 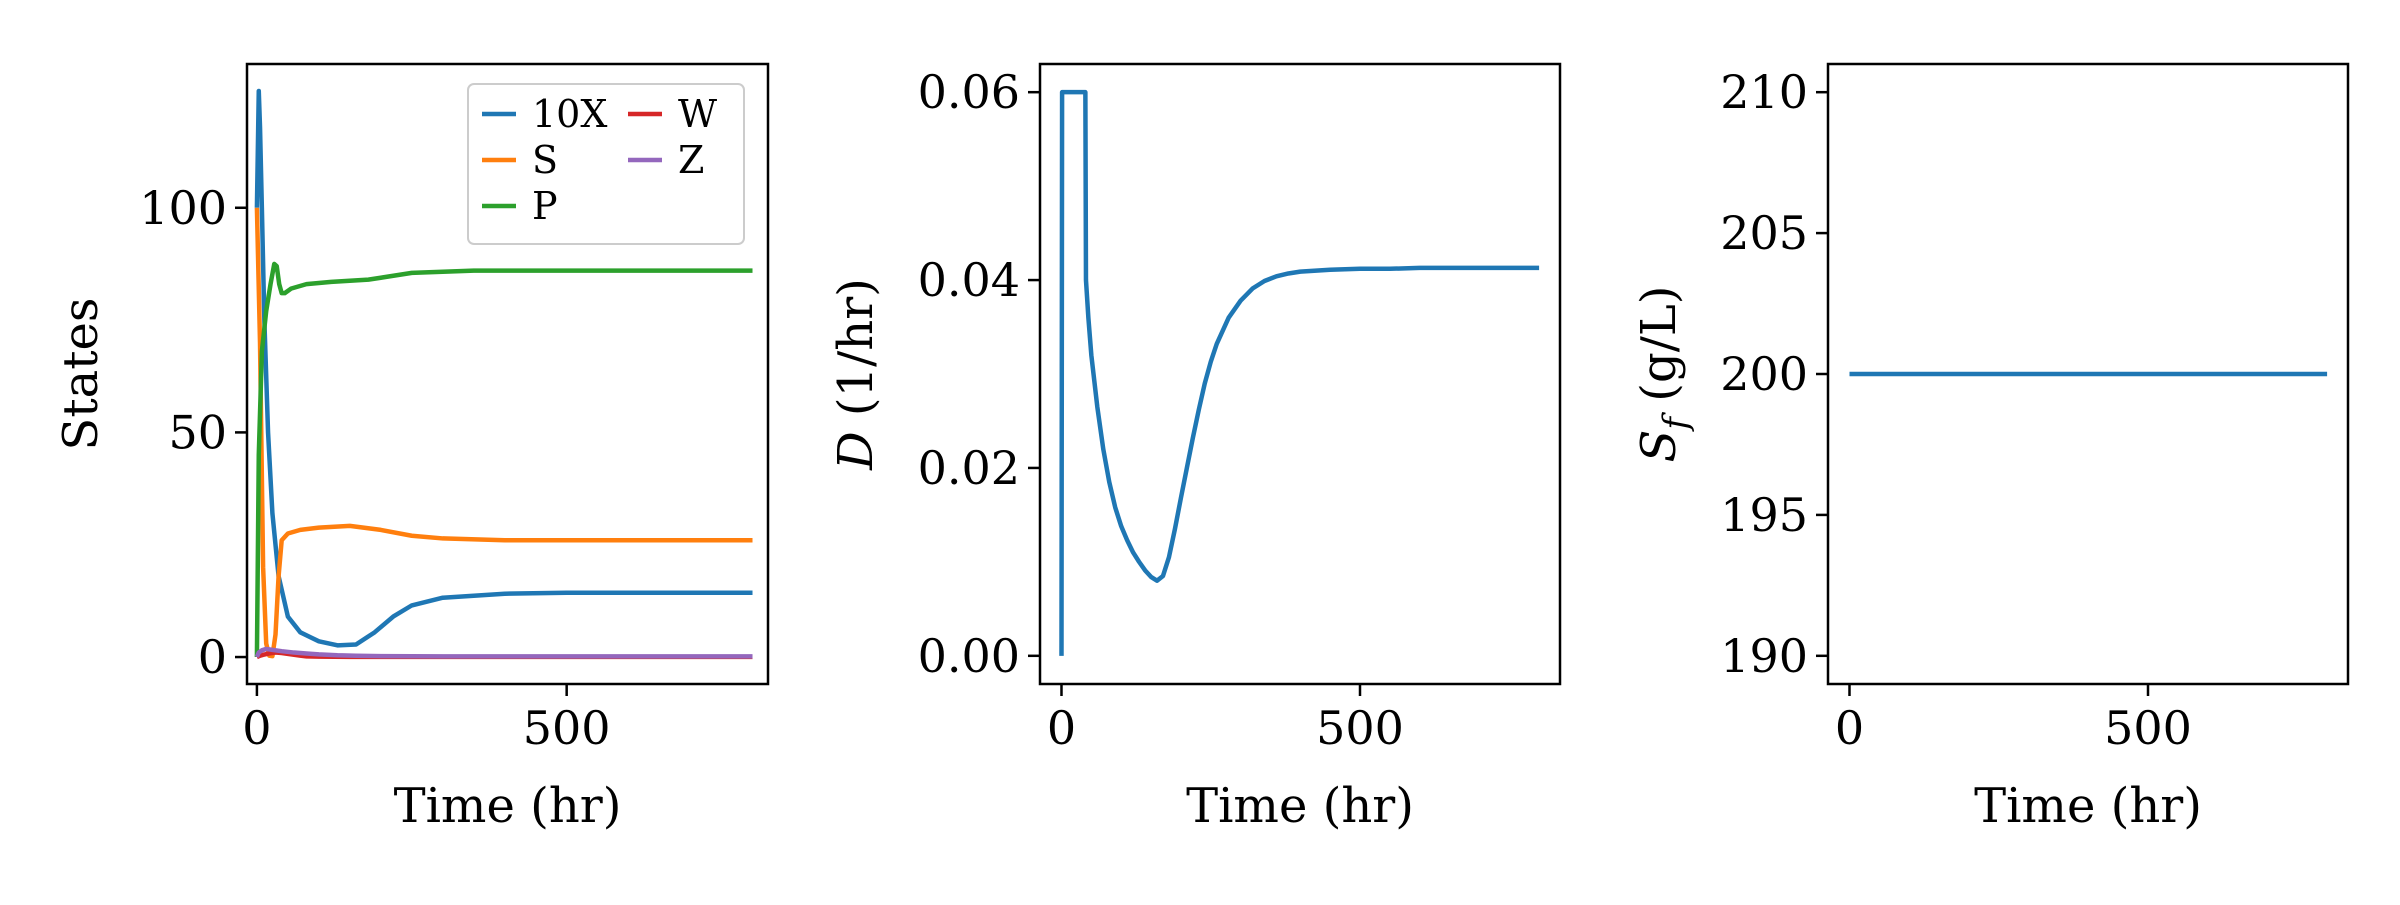 I want to click on y-tick-label: 195, so click(x=1764, y=515).